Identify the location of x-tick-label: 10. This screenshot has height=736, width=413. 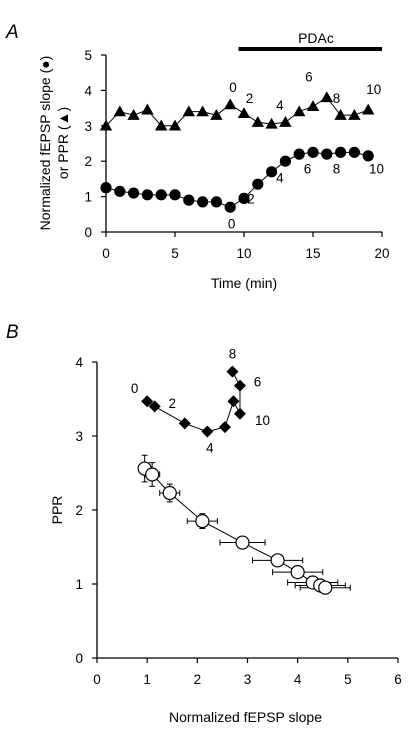
(243, 253).